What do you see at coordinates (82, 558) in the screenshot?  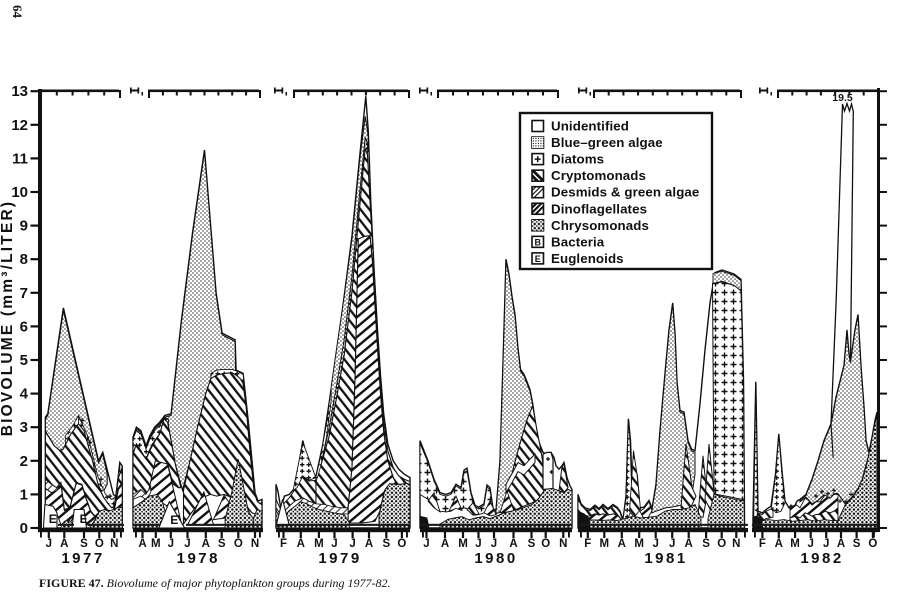 I see `svg-text: 1977` at bounding box center [82, 558].